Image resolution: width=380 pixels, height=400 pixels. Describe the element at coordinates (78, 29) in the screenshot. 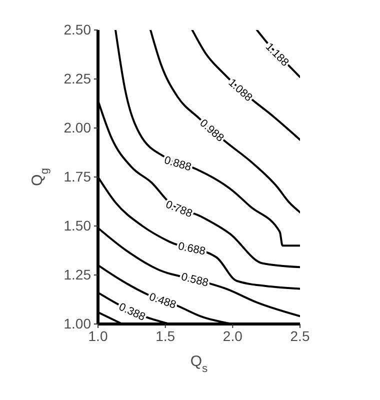

I see `y-tick-label: 2.50` at that location.